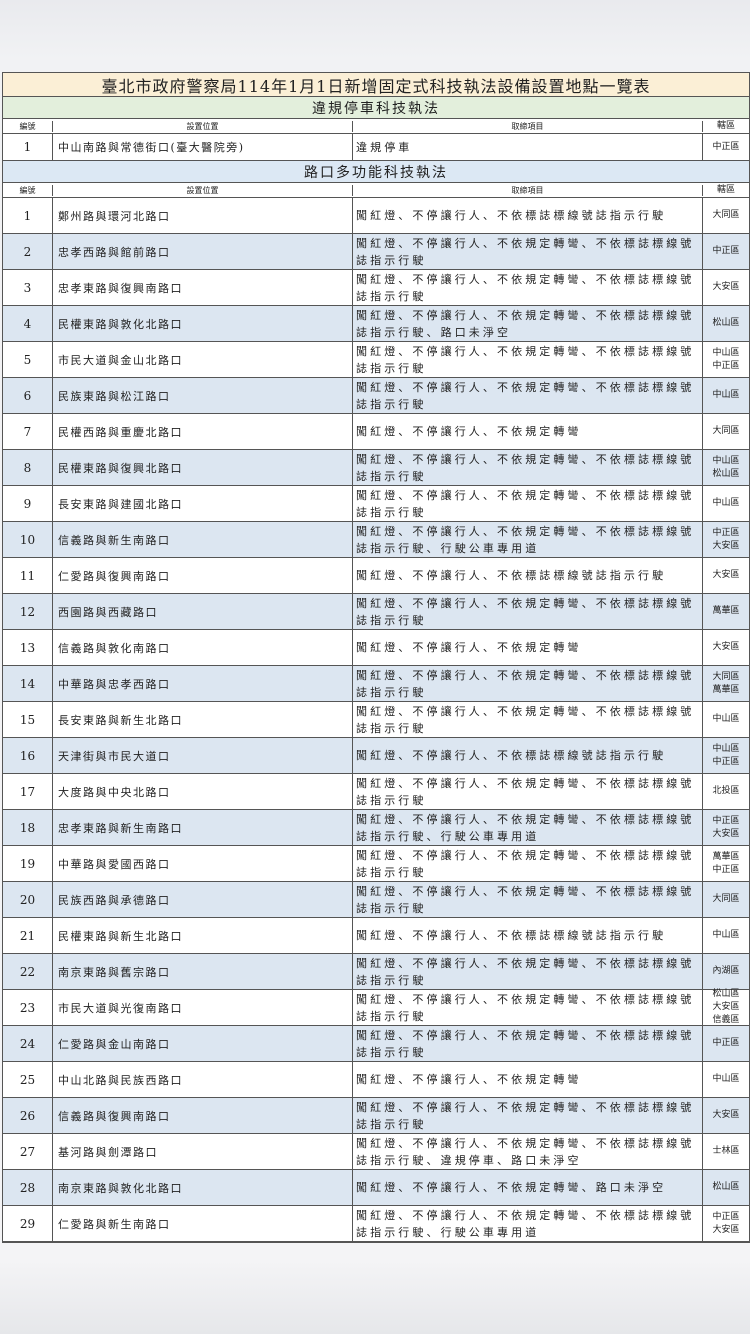 The image size is (750, 1334). I want to click on row-number: 5, so click(28, 359).